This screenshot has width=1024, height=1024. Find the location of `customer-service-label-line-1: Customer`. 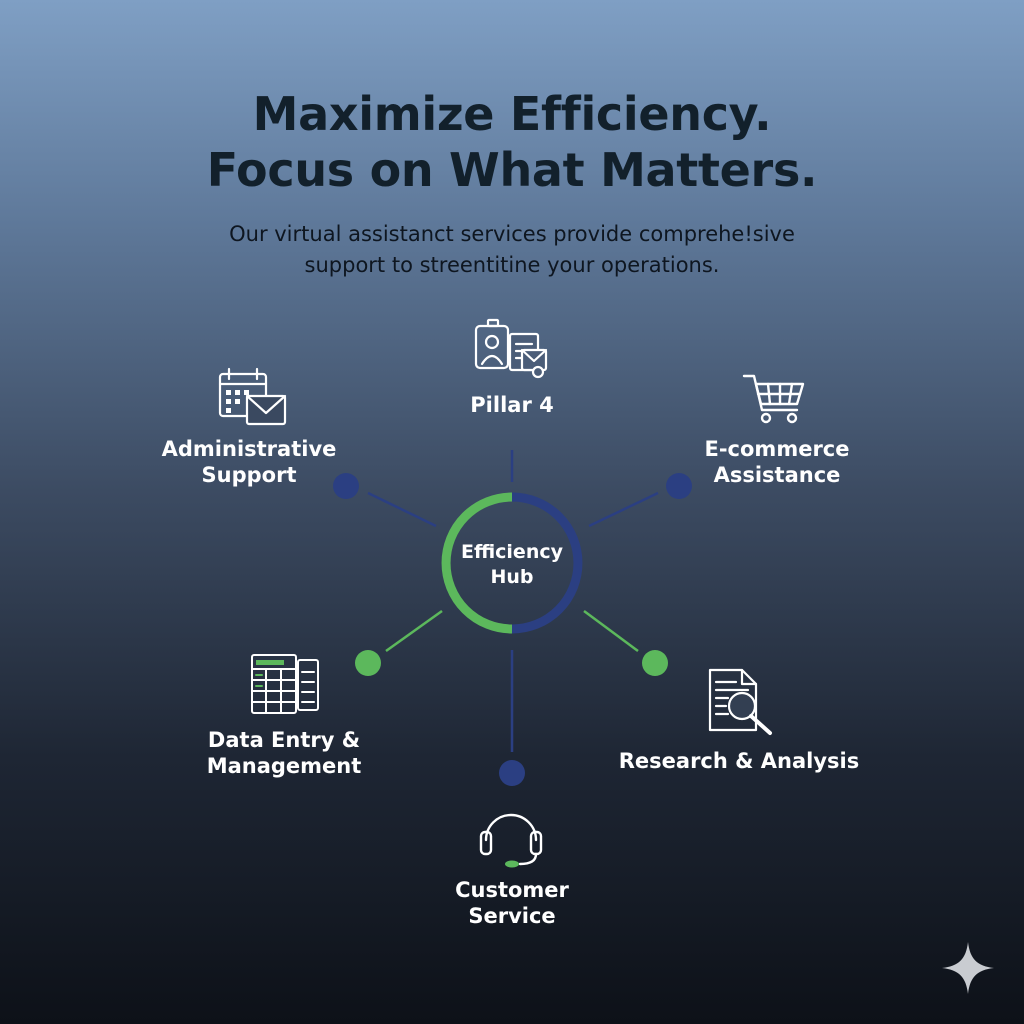

customer-service-label-line-1: Customer is located at coordinates (512, 890).